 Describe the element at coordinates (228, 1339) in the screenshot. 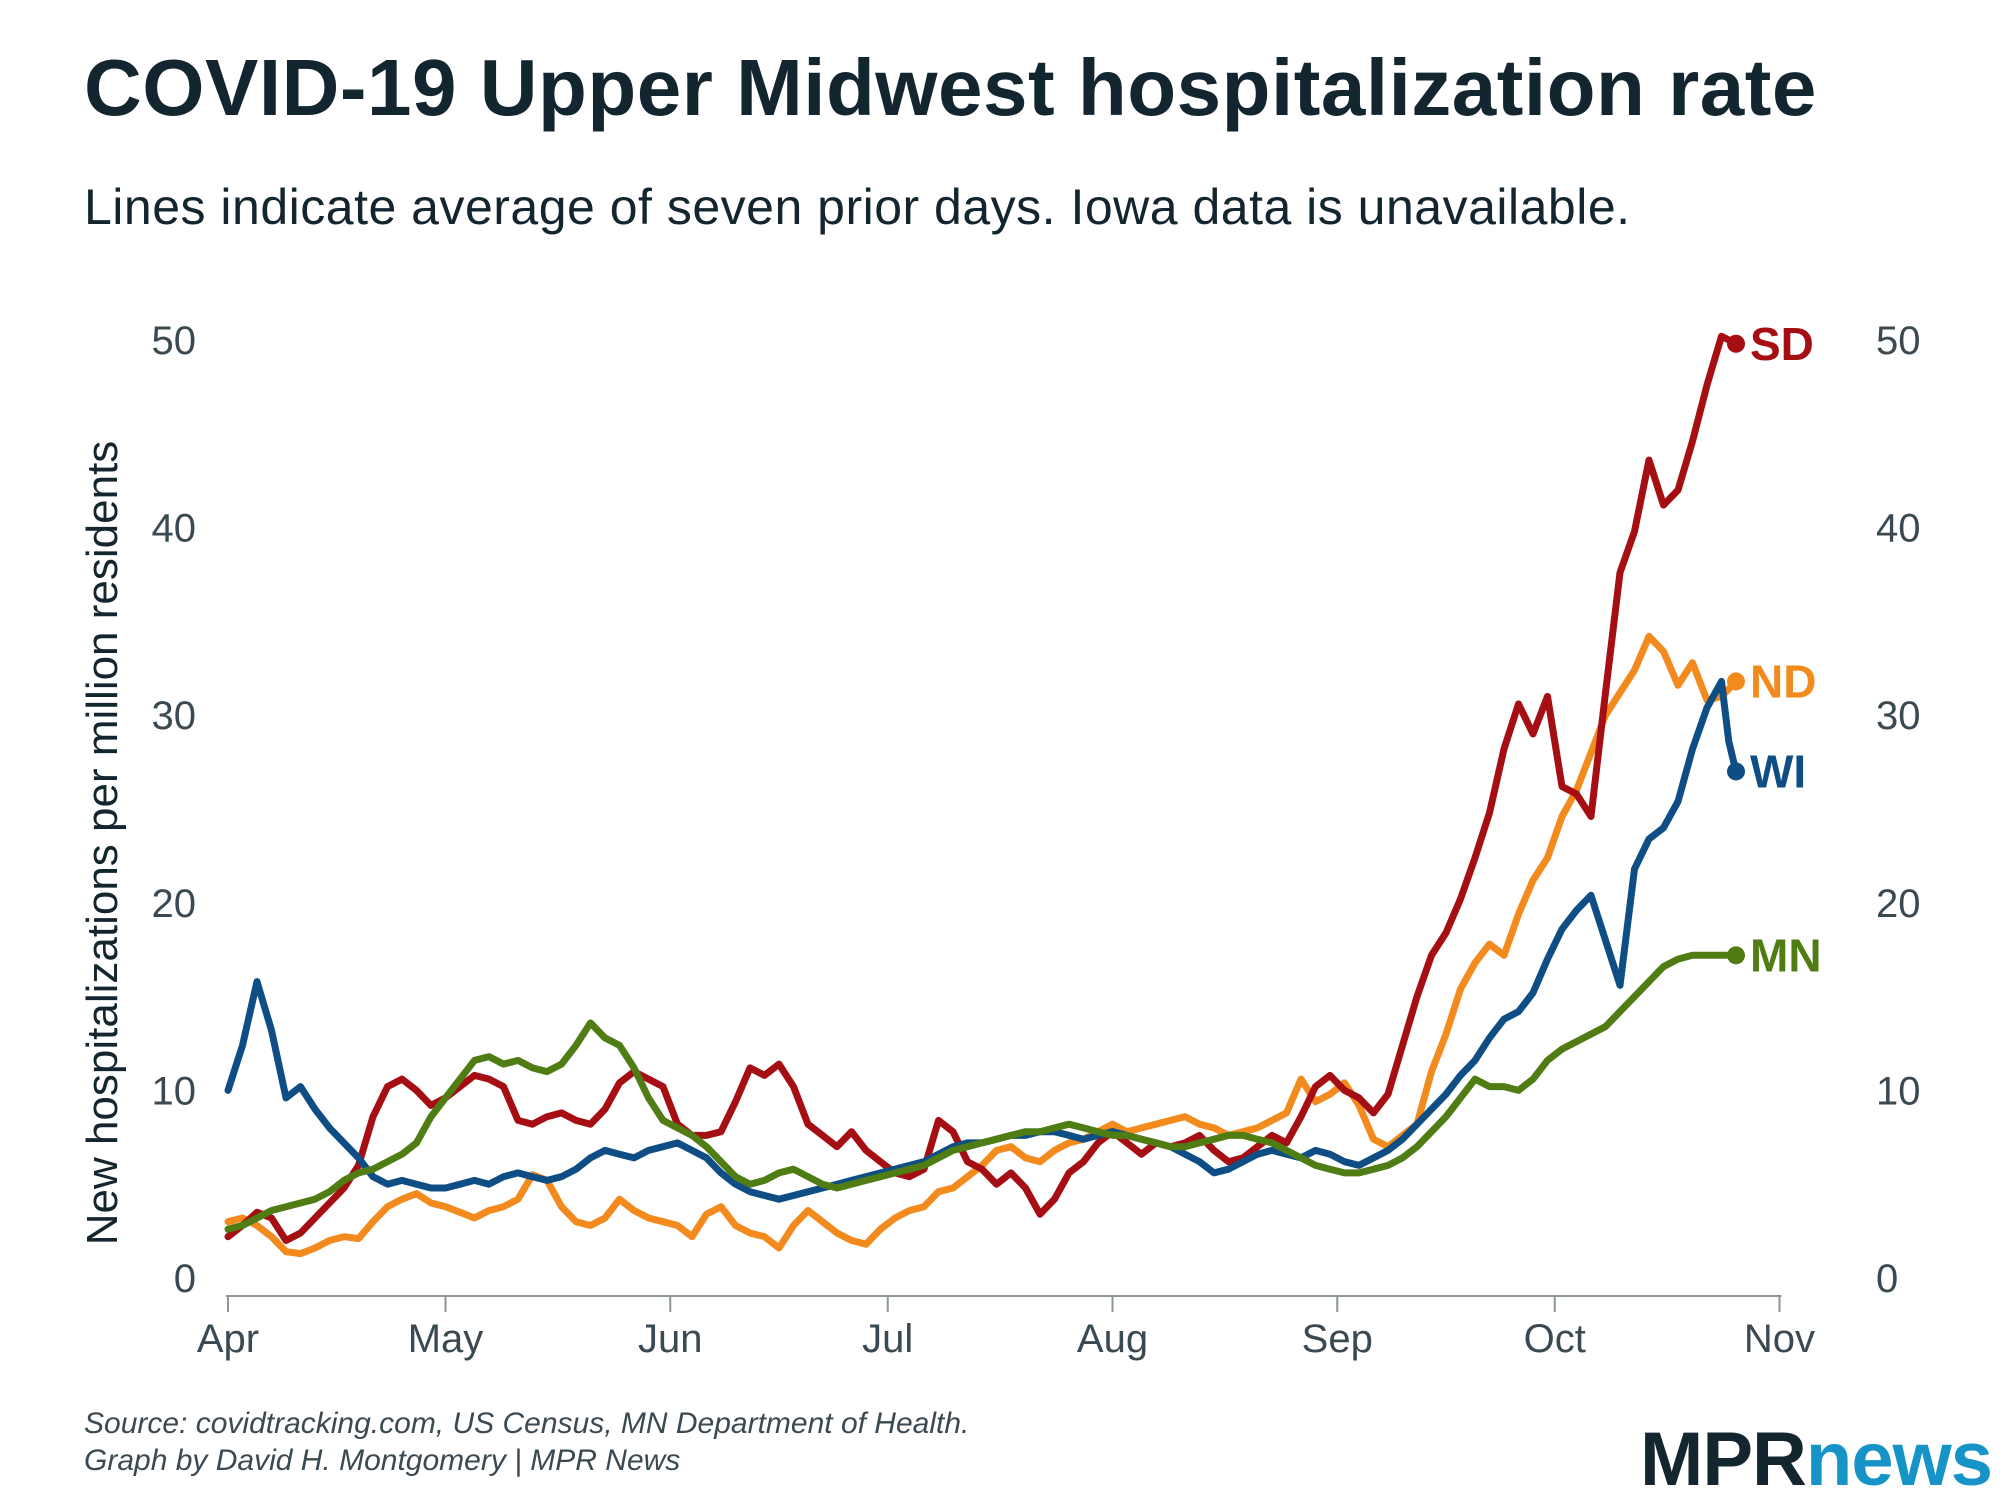

I see `x-tick-label: Apr` at that location.